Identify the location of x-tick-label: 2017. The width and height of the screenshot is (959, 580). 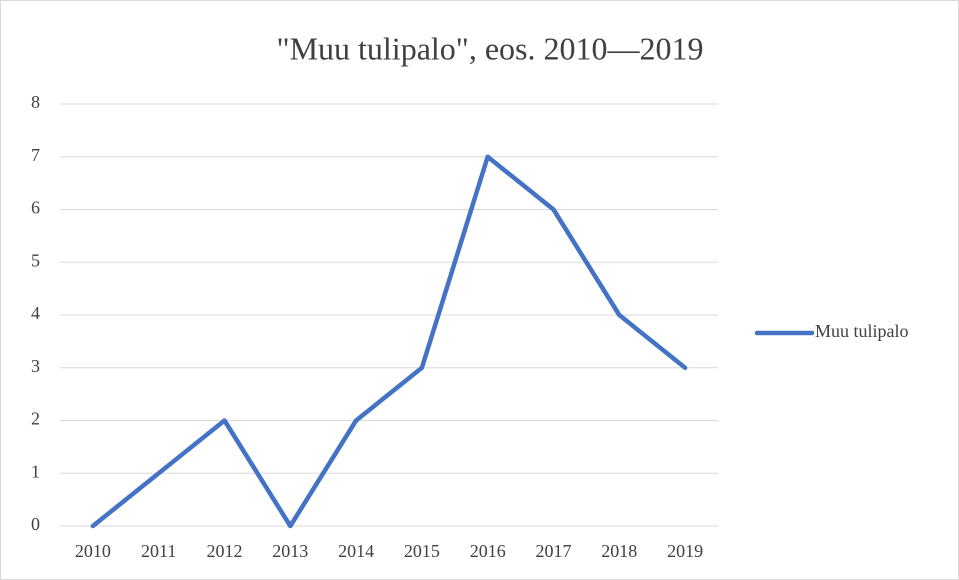
(554, 551).